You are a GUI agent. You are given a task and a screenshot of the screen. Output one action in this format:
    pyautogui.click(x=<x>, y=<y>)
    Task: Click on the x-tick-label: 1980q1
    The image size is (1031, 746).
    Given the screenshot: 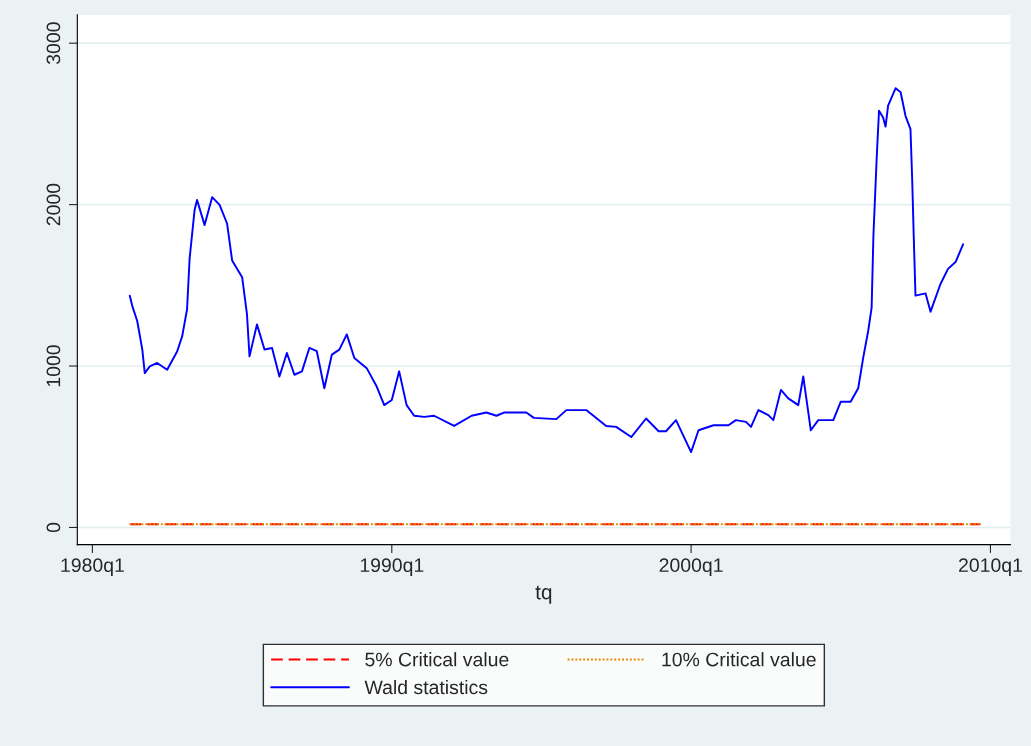 What is the action you would take?
    pyautogui.click(x=92, y=567)
    